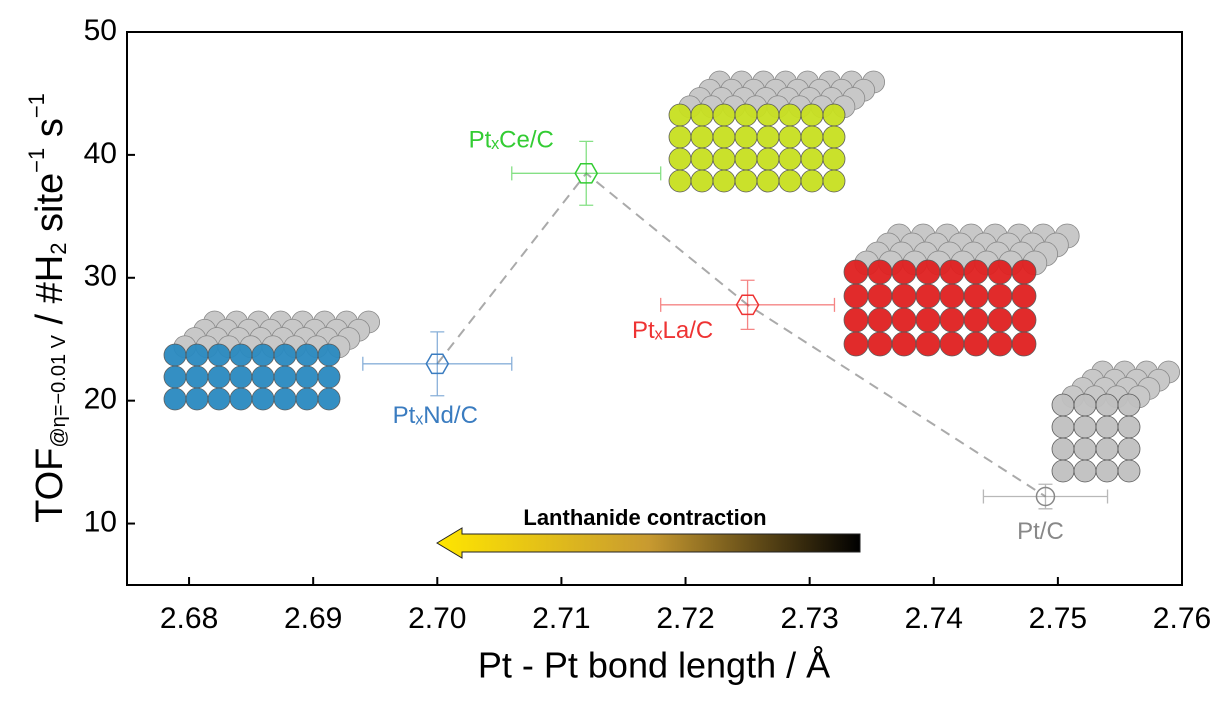  I want to click on point-label: Pt/C, so click(1040, 531).